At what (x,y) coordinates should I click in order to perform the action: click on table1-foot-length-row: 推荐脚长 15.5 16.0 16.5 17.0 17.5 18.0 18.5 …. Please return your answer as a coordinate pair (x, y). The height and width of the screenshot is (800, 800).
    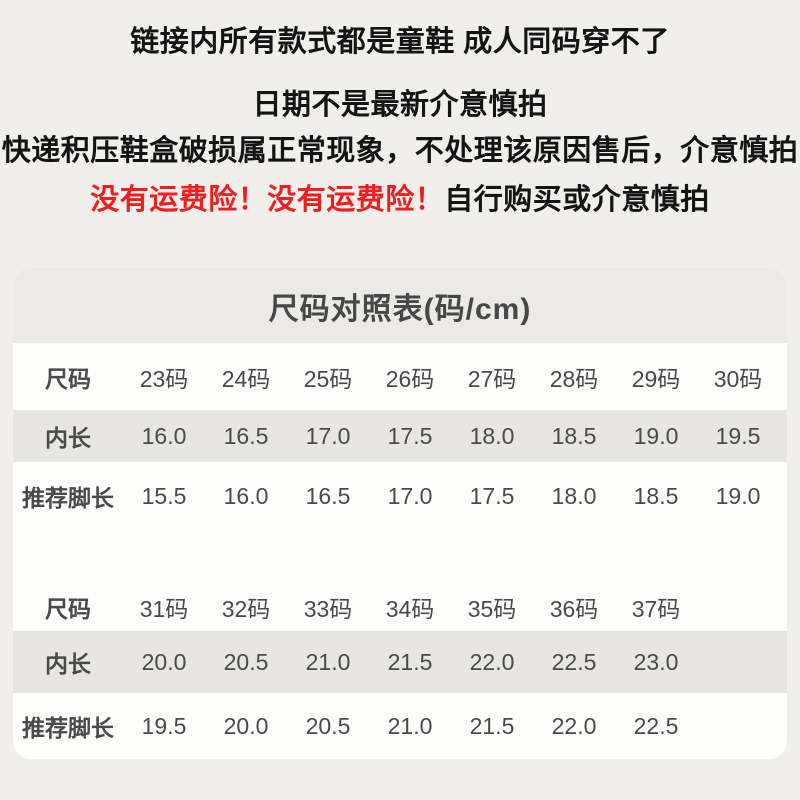
    Looking at the image, I should click on (400, 496).